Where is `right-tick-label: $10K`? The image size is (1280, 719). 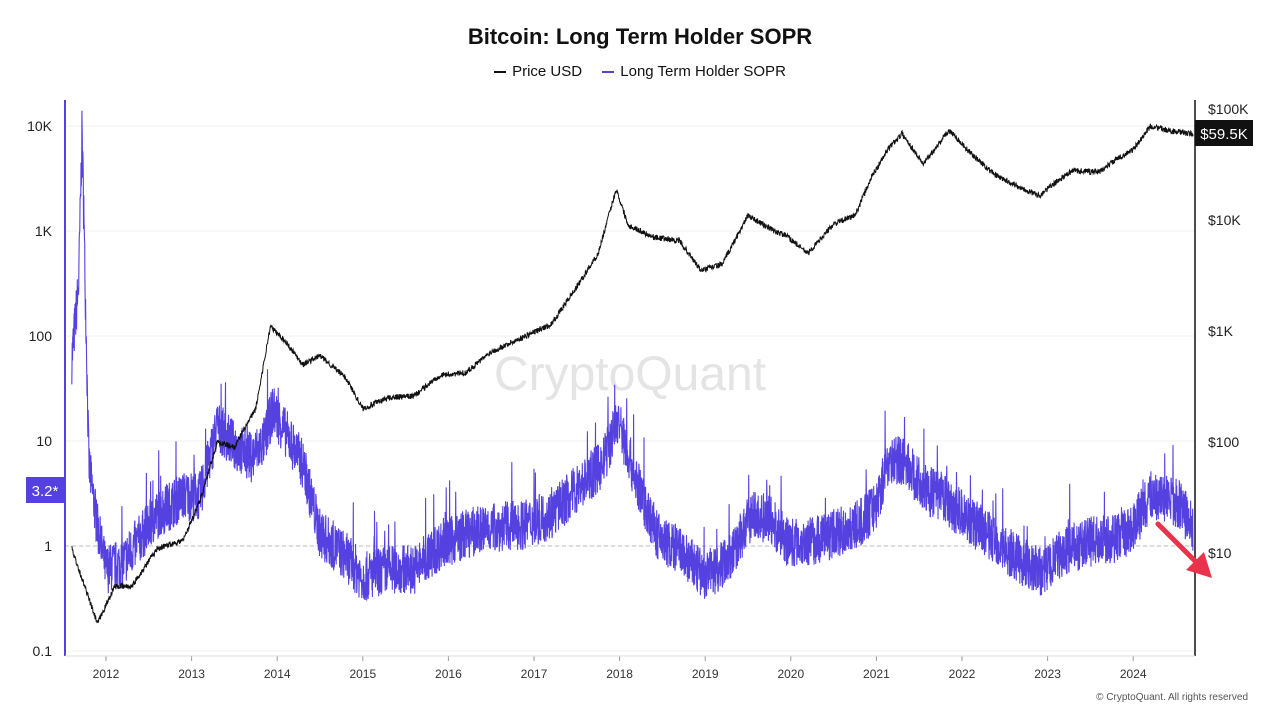
right-tick-label: $10K is located at coordinates (1224, 220).